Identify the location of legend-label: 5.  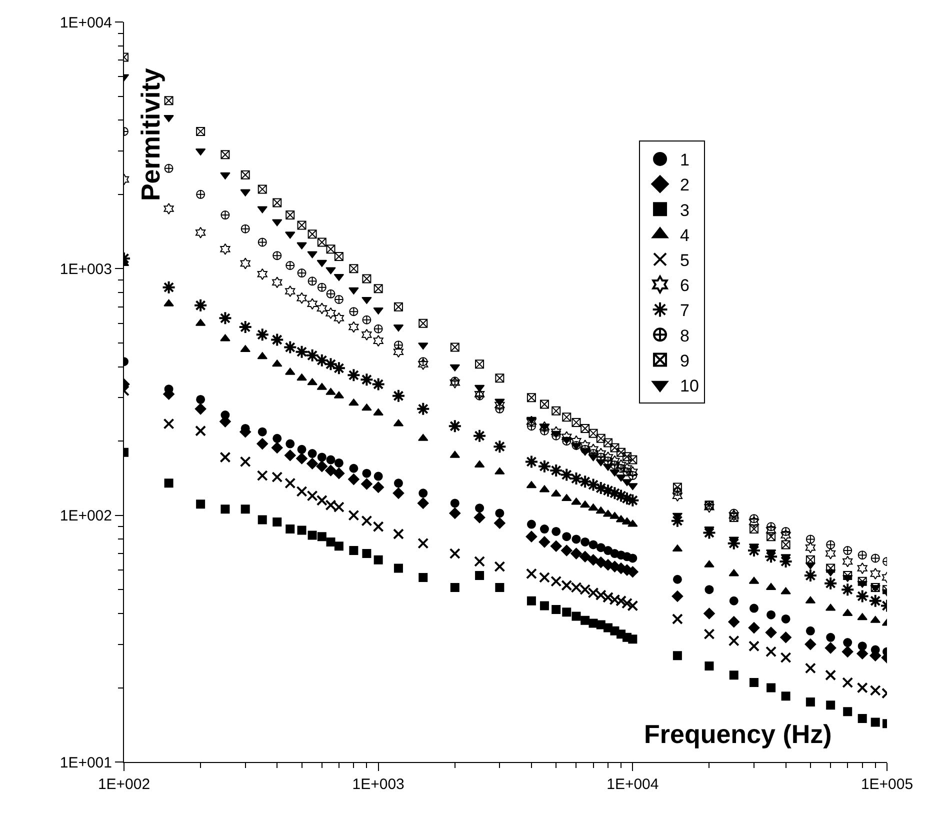
(685, 260).